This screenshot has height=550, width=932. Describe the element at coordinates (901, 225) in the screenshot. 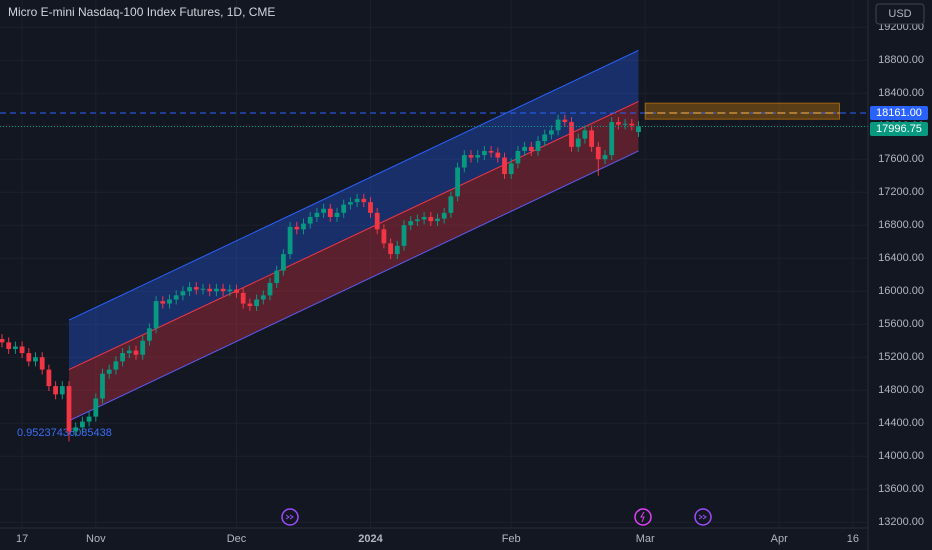

I see `y-tick-label: 16800.00` at that location.